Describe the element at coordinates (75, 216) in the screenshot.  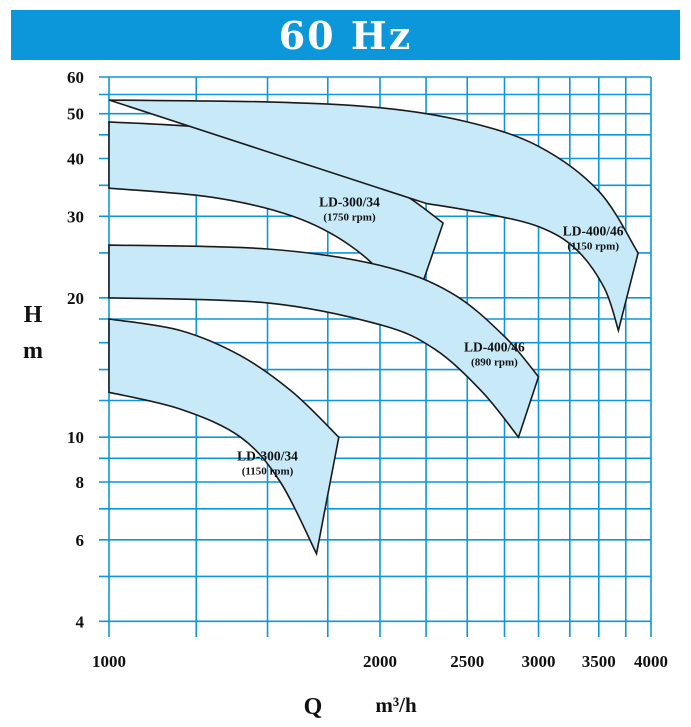
I see `y-tick-label: 30` at that location.